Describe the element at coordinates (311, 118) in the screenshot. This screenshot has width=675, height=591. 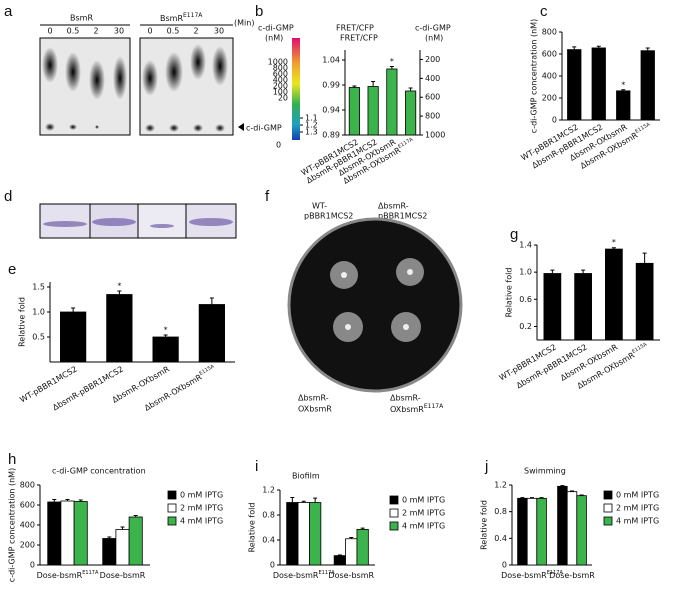
I see `colorbar-tick: 1.1` at that location.